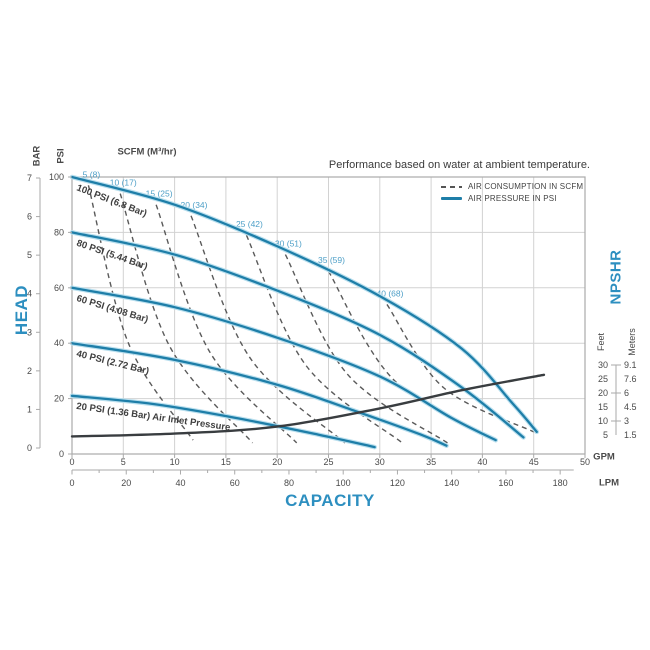  I want to click on psi-unit-label: PSI, so click(61, 156).